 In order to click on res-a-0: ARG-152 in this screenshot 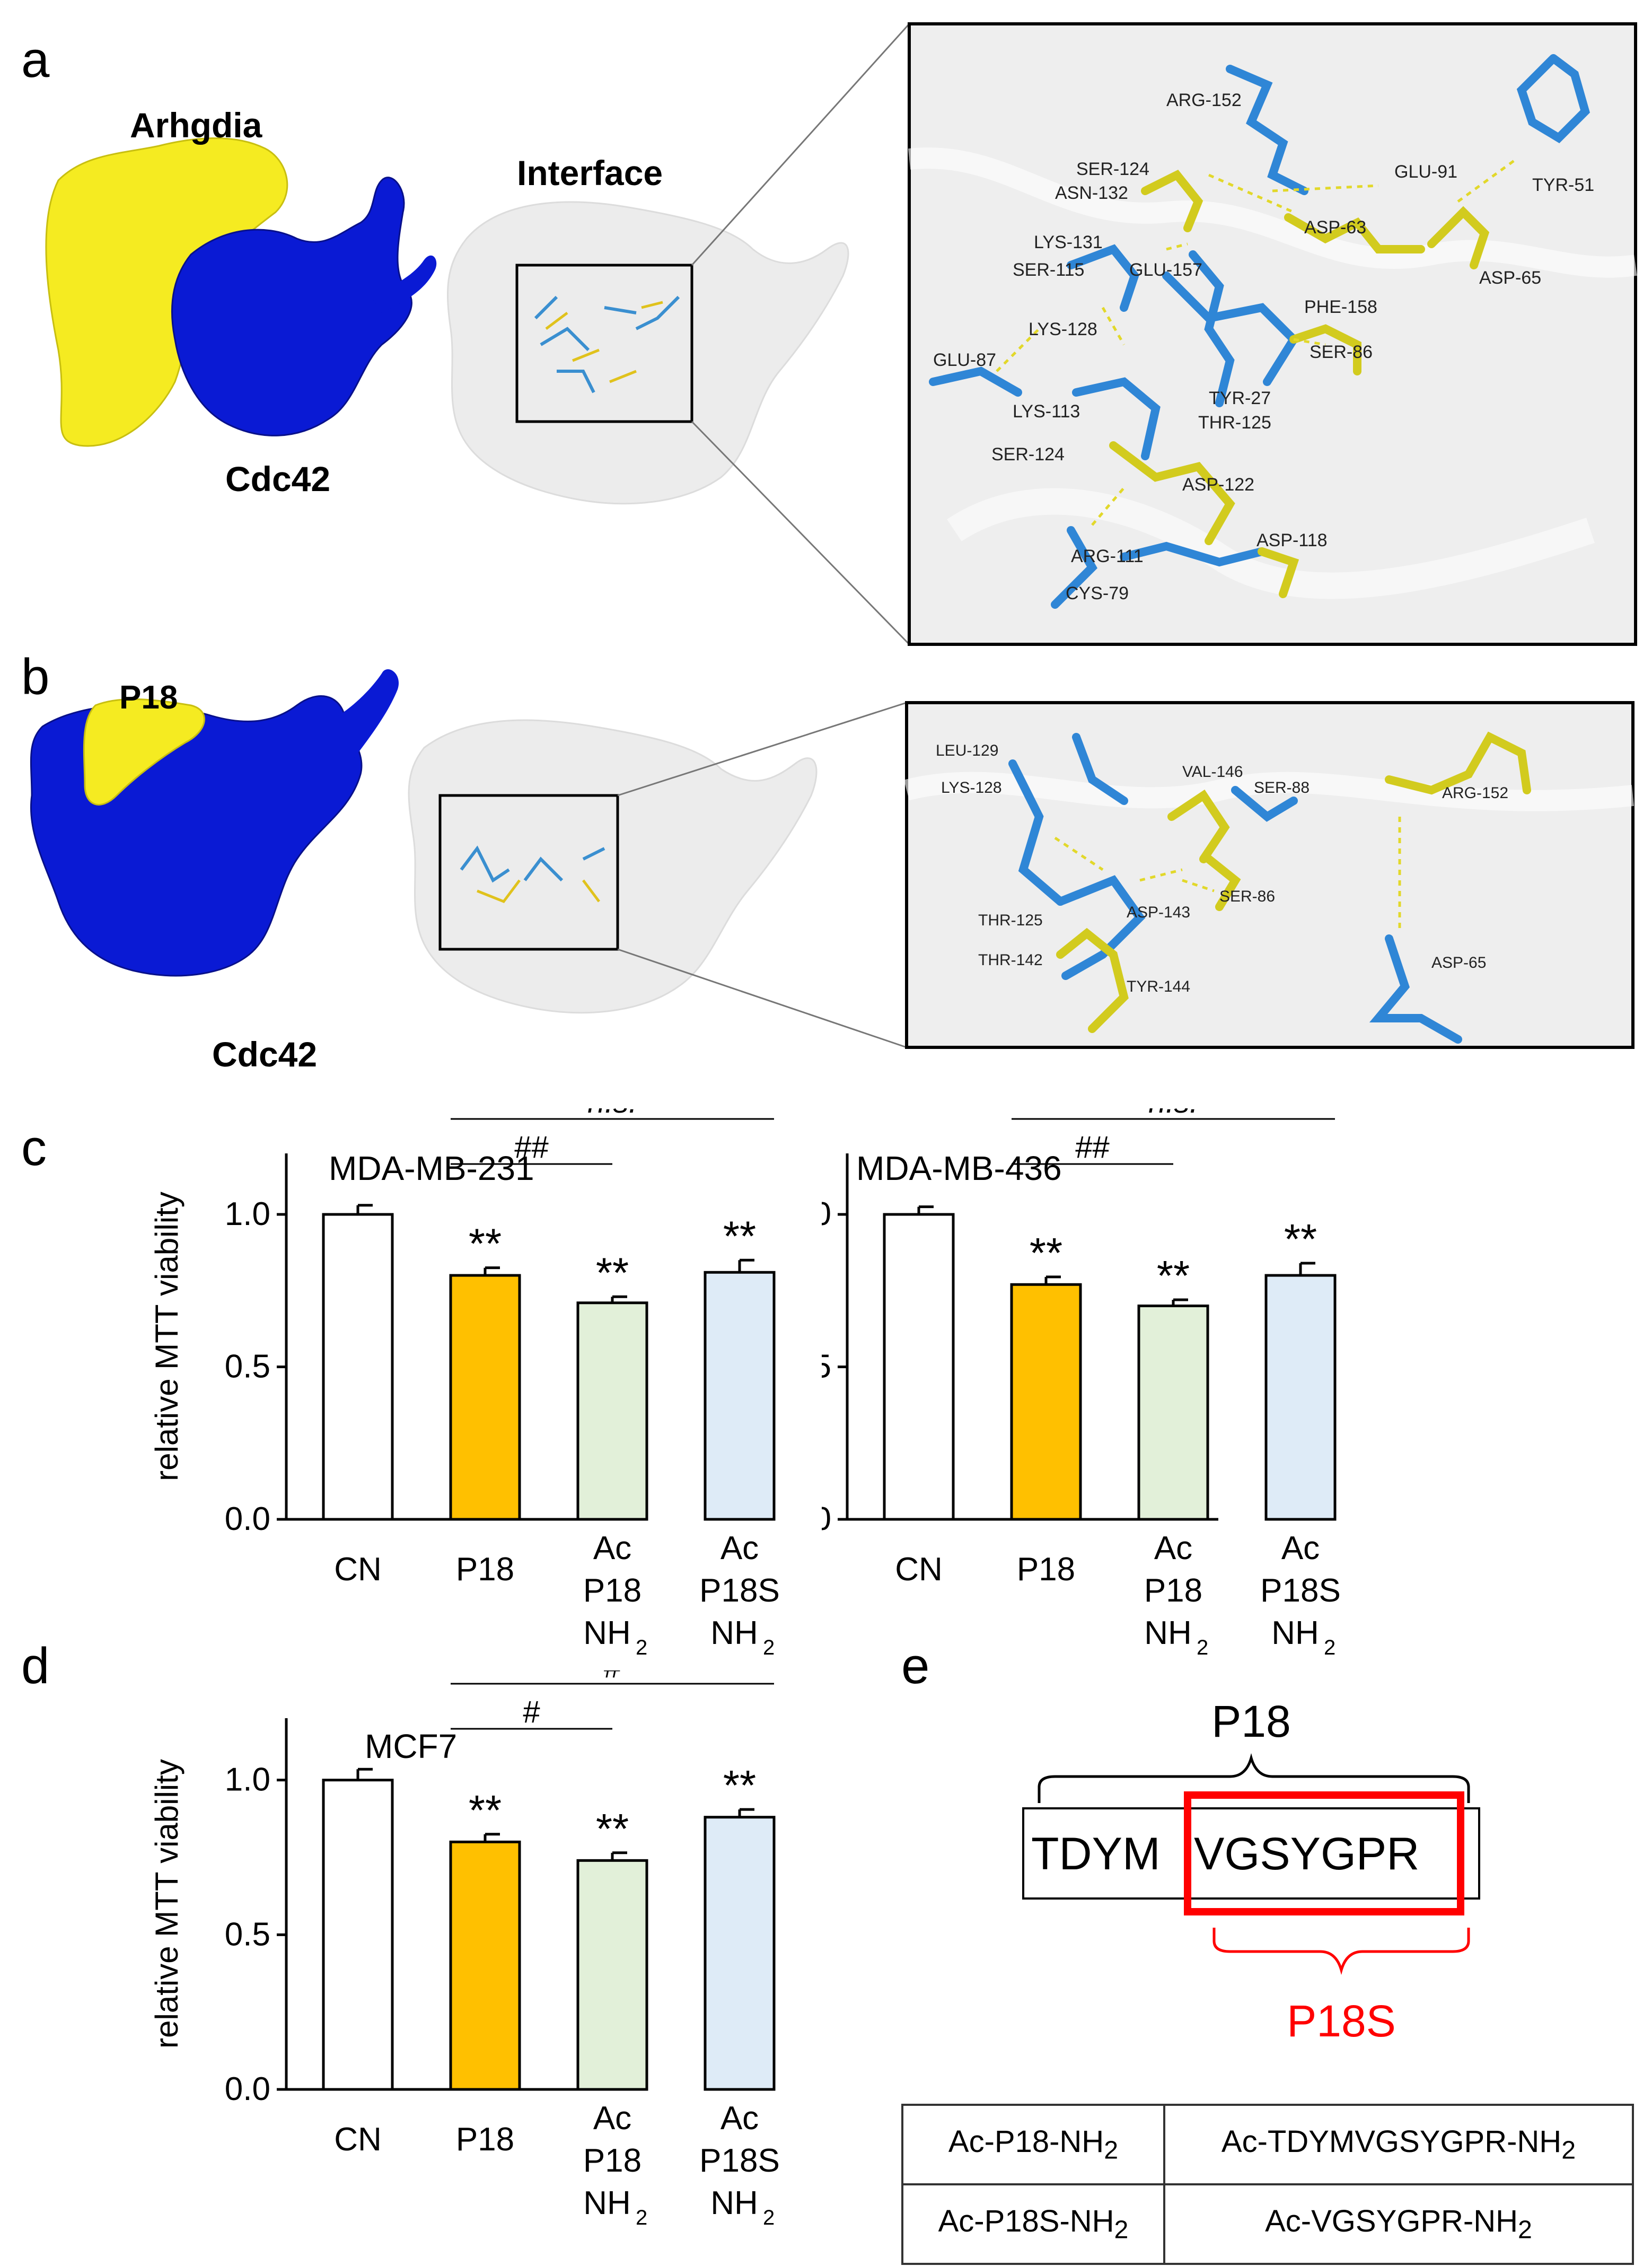, I will do `click(1204, 100)`.